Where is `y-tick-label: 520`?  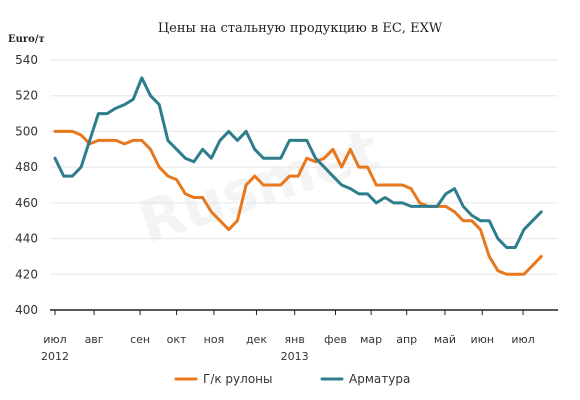 y-tick-label: 520 is located at coordinates (26, 96).